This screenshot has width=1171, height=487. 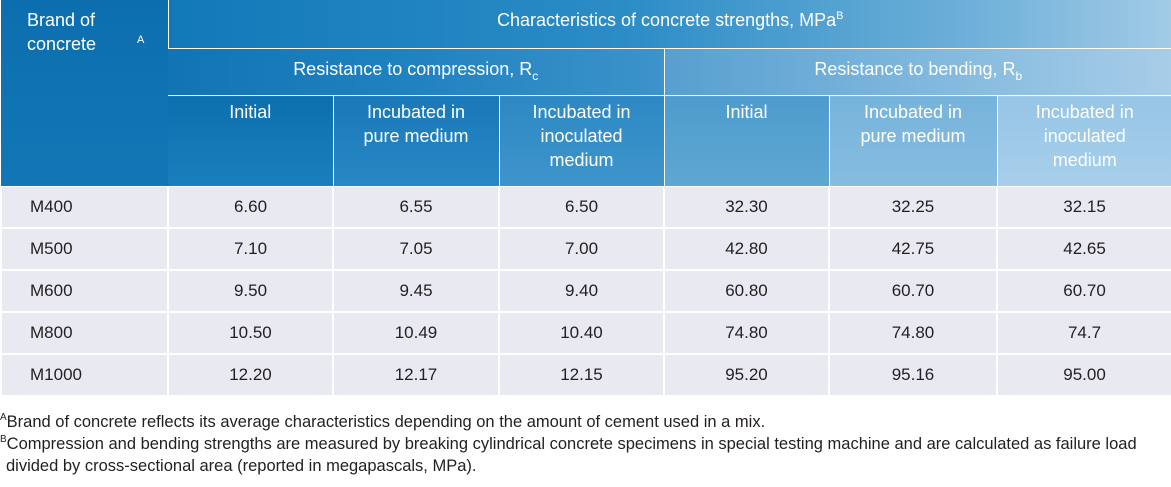 What do you see at coordinates (913, 249) in the screenshot?
I see `value-cell: 42.75` at bounding box center [913, 249].